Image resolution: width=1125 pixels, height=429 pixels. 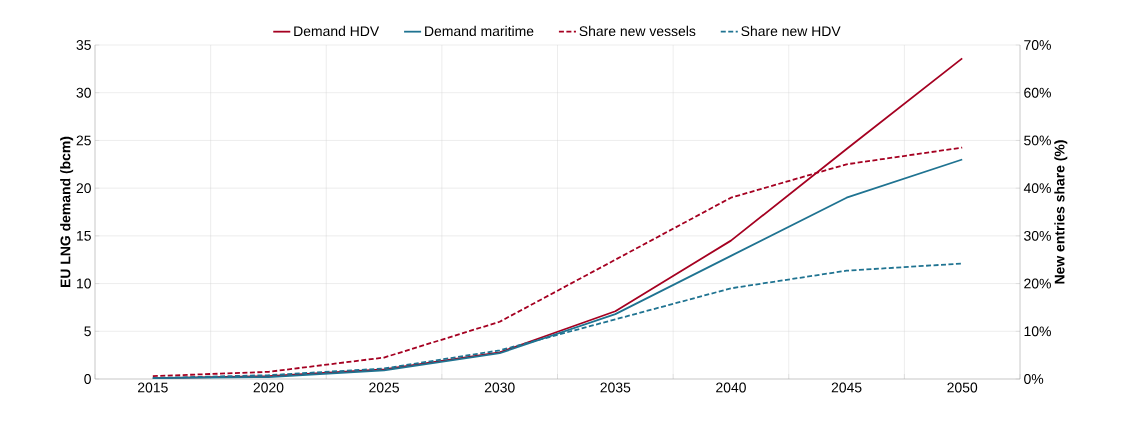 I want to click on y2-tick-label: 10%, so click(x=1037, y=331).